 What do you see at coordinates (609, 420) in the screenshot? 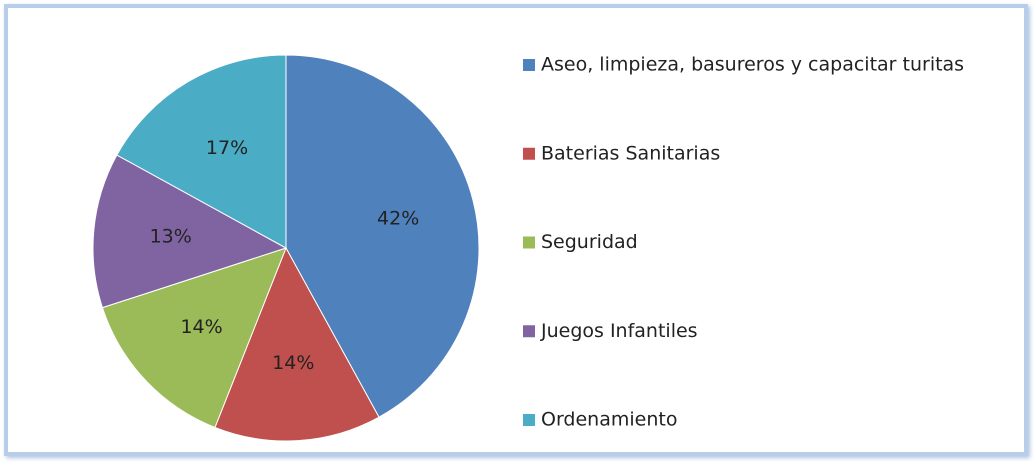
I see `legend-label: Ordenamiento` at bounding box center [609, 420].